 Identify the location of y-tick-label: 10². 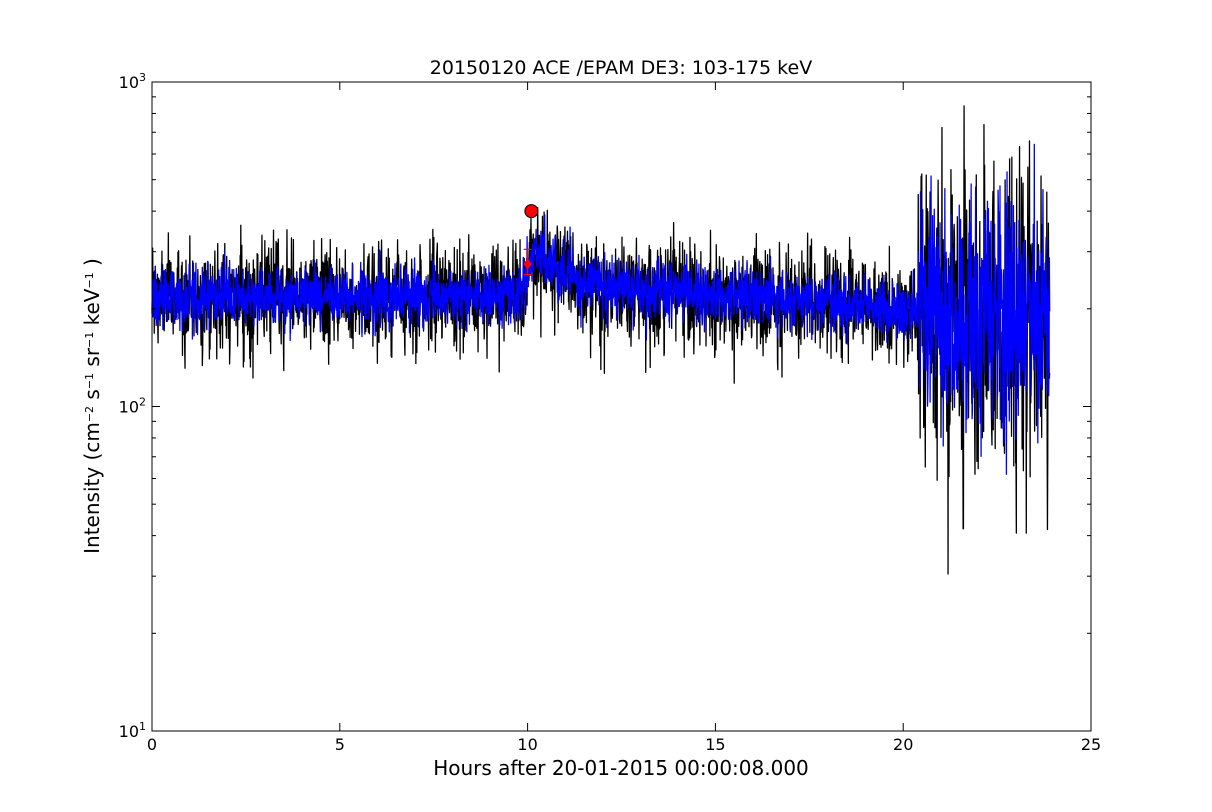
(132, 406).